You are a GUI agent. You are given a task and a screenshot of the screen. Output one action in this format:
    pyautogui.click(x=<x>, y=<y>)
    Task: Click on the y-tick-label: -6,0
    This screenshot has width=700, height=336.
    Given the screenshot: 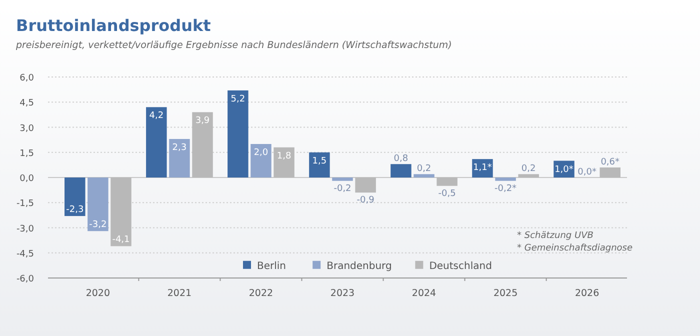 What is the action you would take?
    pyautogui.click(x=25, y=279)
    